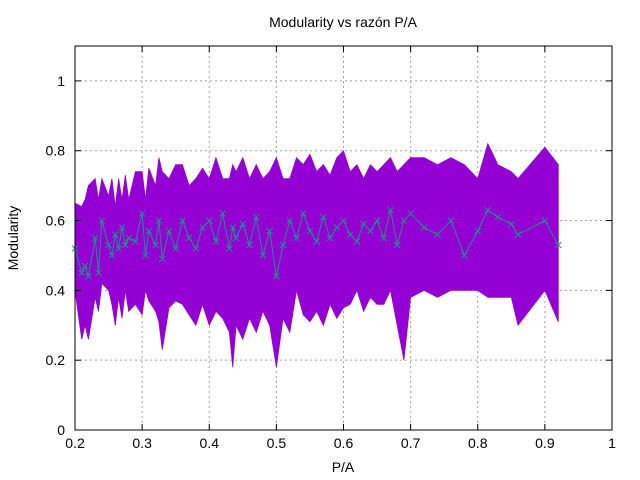 The image size is (640, 480). Describe the element at coordinates (612, 443) in the screenshot. I see `x-tick-label: 1` at that location.